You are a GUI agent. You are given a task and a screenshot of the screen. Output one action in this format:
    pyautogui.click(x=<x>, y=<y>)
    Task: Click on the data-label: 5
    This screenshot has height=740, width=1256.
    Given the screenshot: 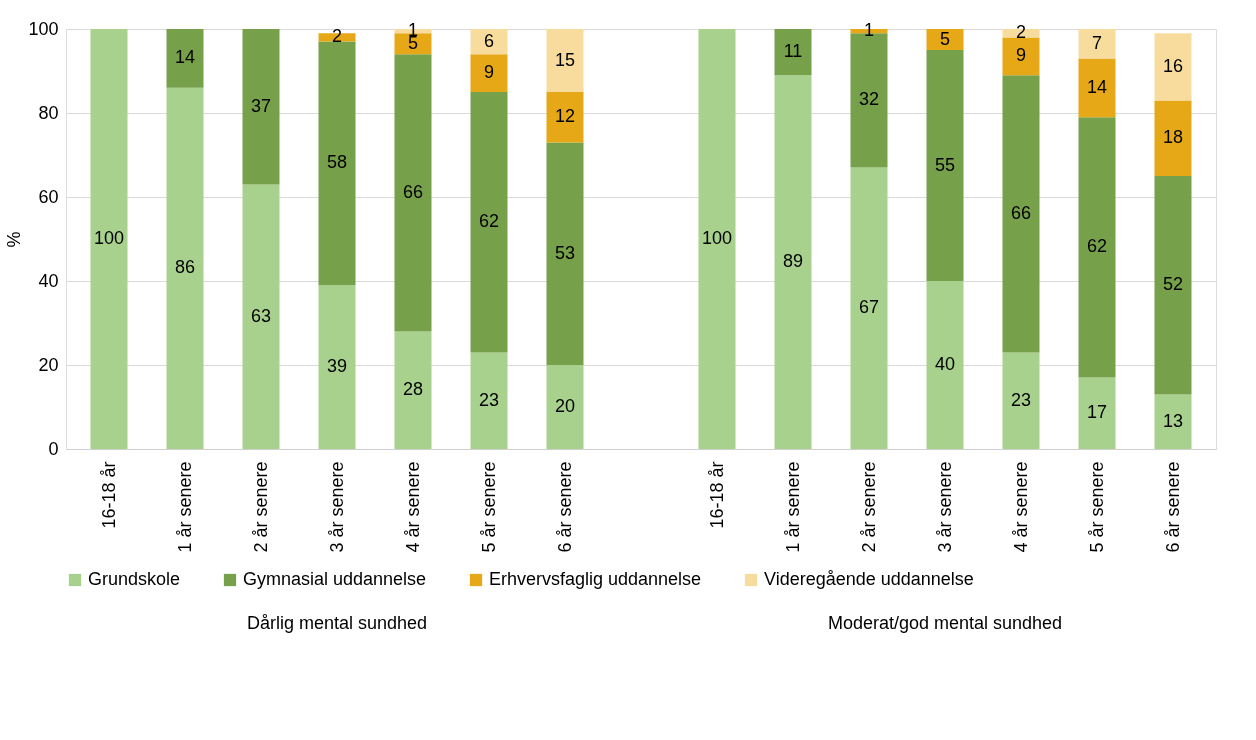 What is the action you would take?
    pyautogui.click(x=945, y=38)
    